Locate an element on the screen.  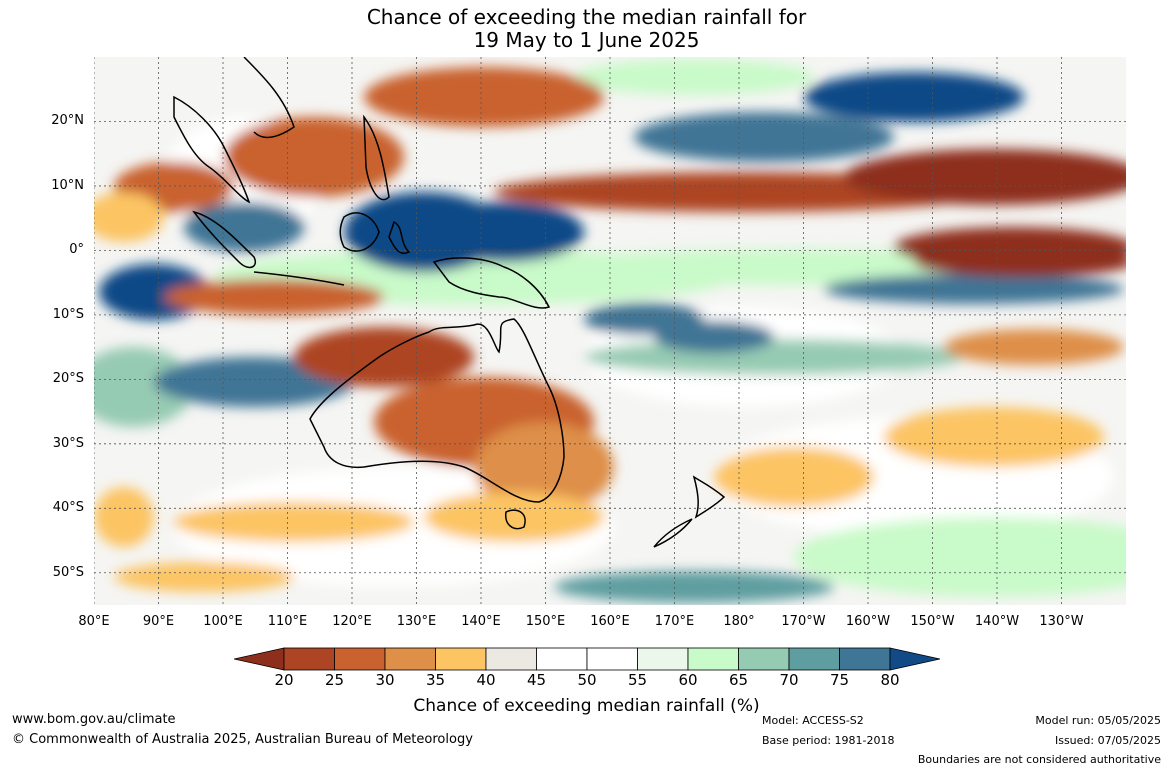
lon-label: 130°W is located at coordinates (1061, 621).